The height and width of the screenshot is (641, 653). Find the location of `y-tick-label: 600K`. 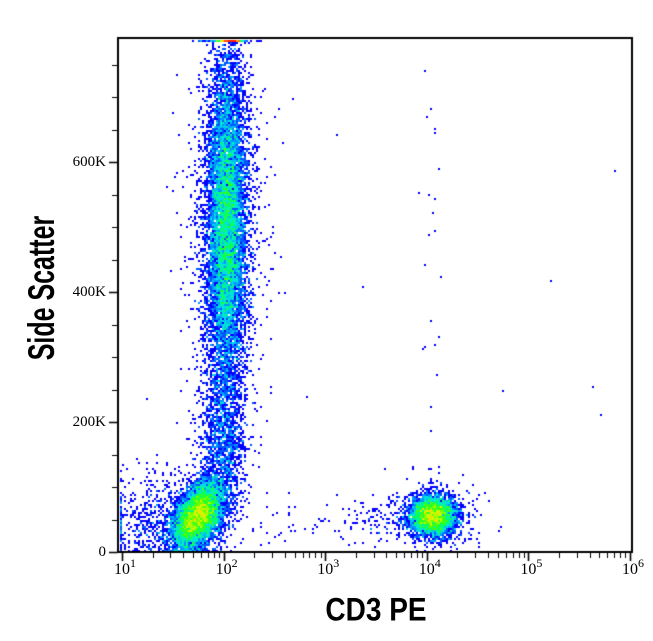

y-tick-label: 600K is located at coordinates (89, 162).